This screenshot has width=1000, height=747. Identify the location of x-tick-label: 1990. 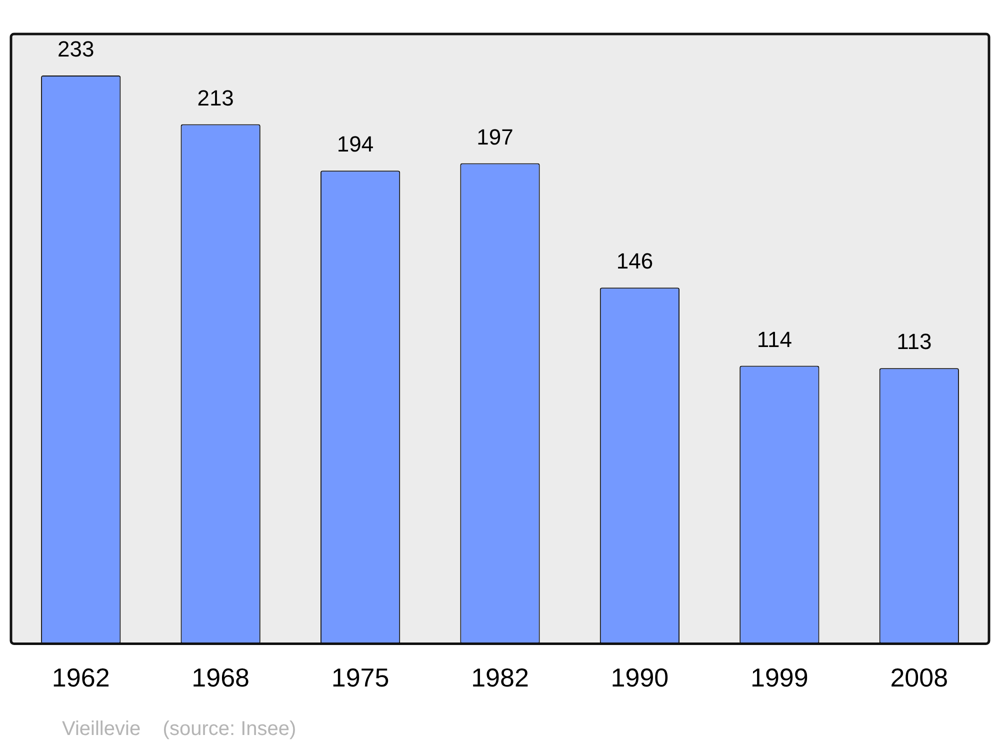
(639, 677).